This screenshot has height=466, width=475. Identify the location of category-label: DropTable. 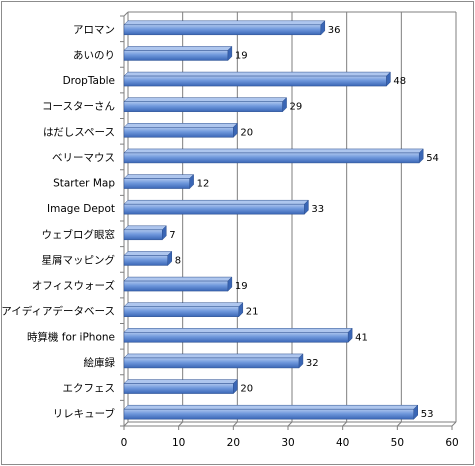
(89, 81).